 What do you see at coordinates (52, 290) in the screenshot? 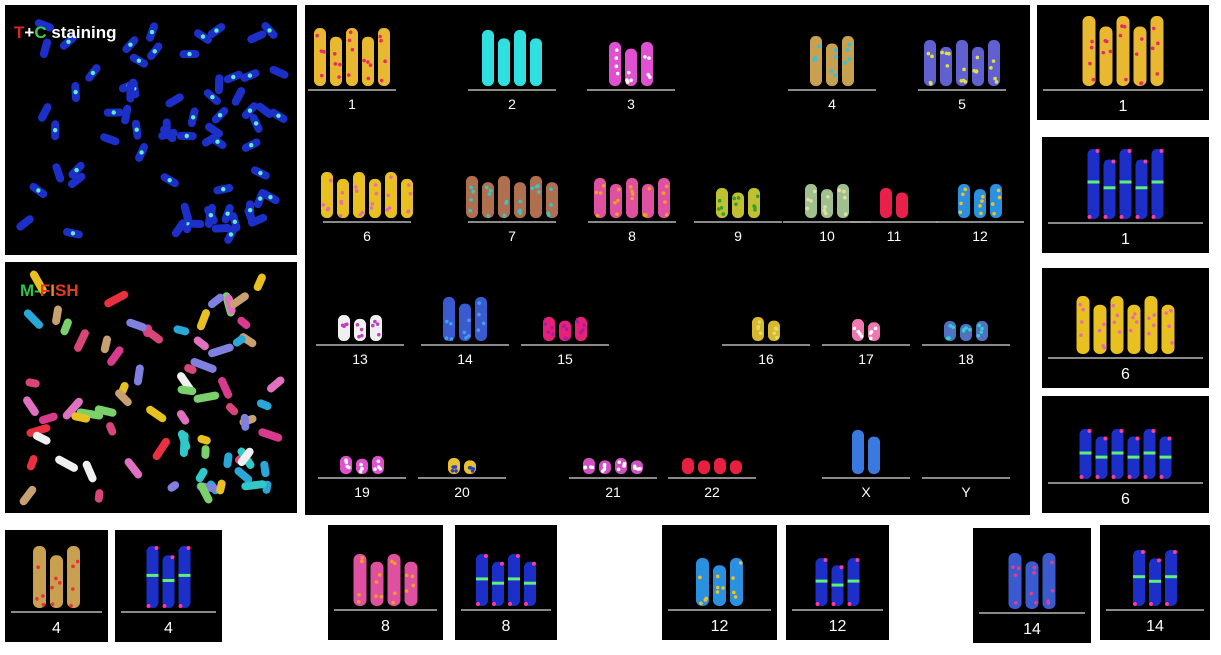
I see `label-part: I` at bounding box center [52, 290].